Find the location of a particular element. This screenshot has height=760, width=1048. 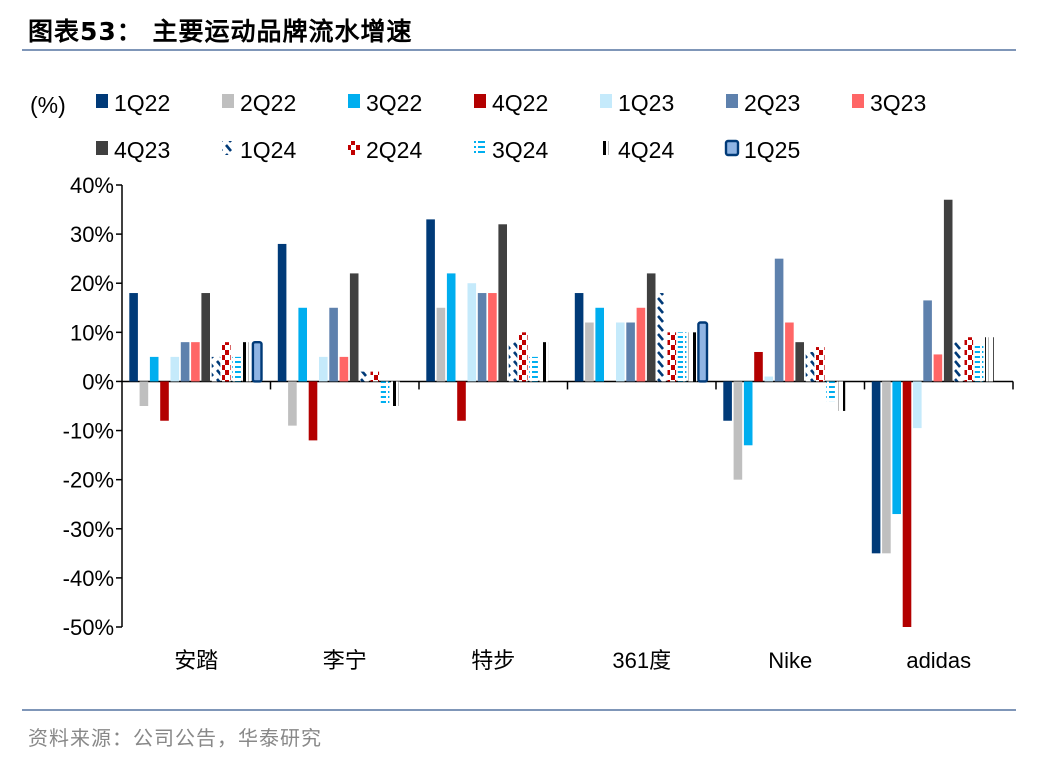

bar-1Q23-李宁 is located at coordinates (323, 369).